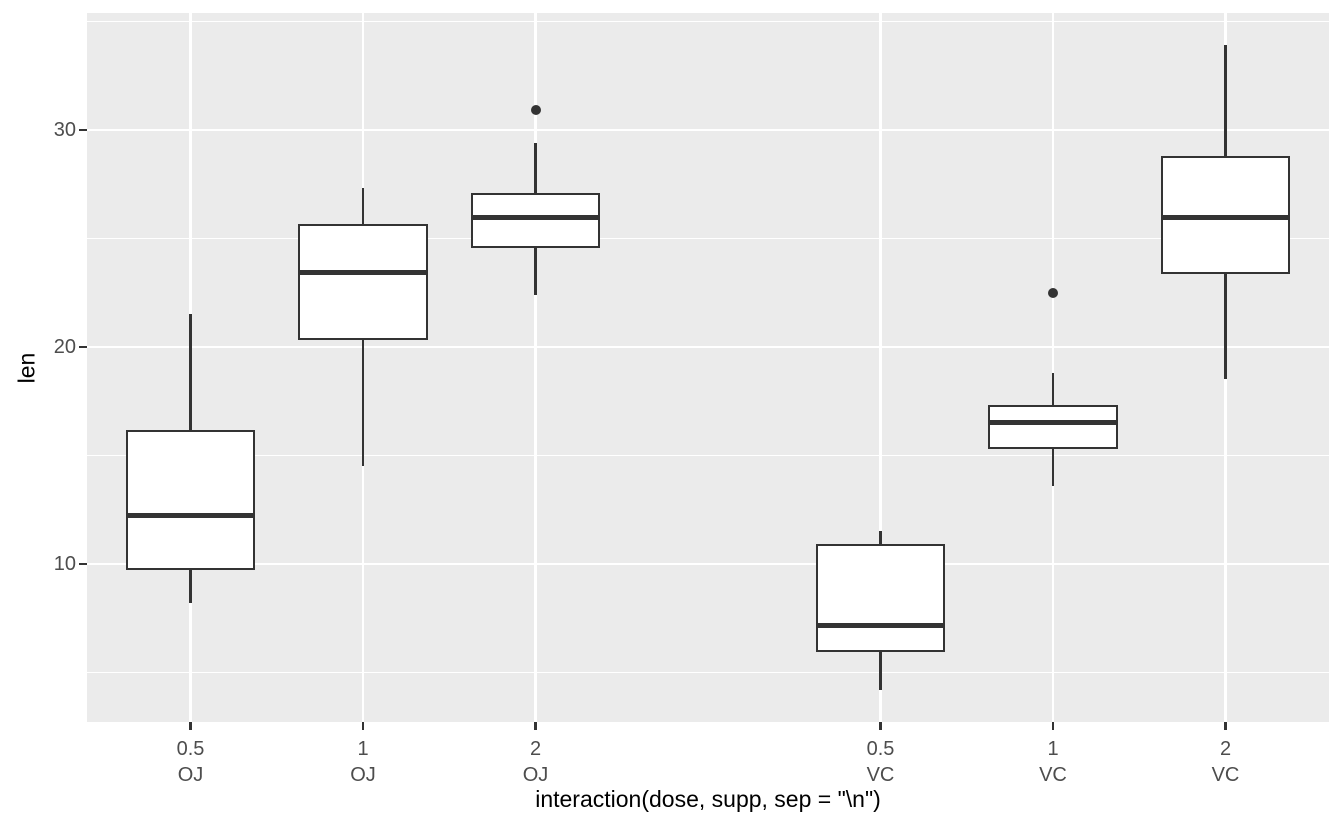 This screenshot has height=830, width=1344. What do you see at coordinates (1225, 762) in the screenshot?
I see `x-tick-label: 2 VC` at bounding box center [1225, 762].